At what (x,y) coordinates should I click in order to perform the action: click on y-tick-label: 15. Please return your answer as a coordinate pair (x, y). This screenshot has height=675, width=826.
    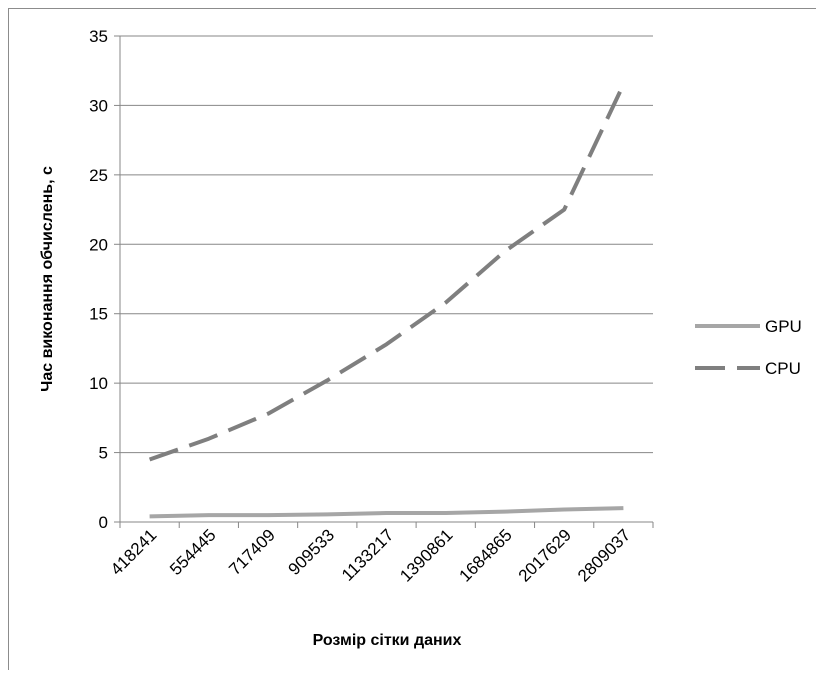
    Looking at the image, I should click on (98, 314).